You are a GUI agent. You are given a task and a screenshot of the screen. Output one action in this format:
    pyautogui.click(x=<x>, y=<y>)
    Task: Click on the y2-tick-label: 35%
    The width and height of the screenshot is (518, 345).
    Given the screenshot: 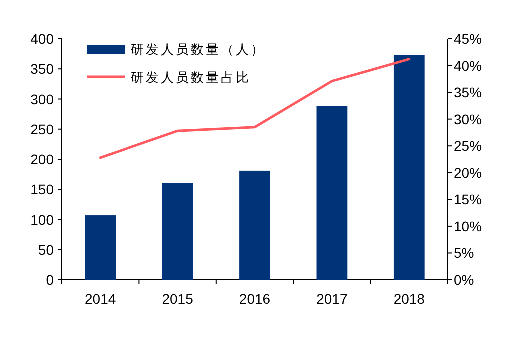 What is the action you would take?
    pyautogui.click(x=468, y=92)
    